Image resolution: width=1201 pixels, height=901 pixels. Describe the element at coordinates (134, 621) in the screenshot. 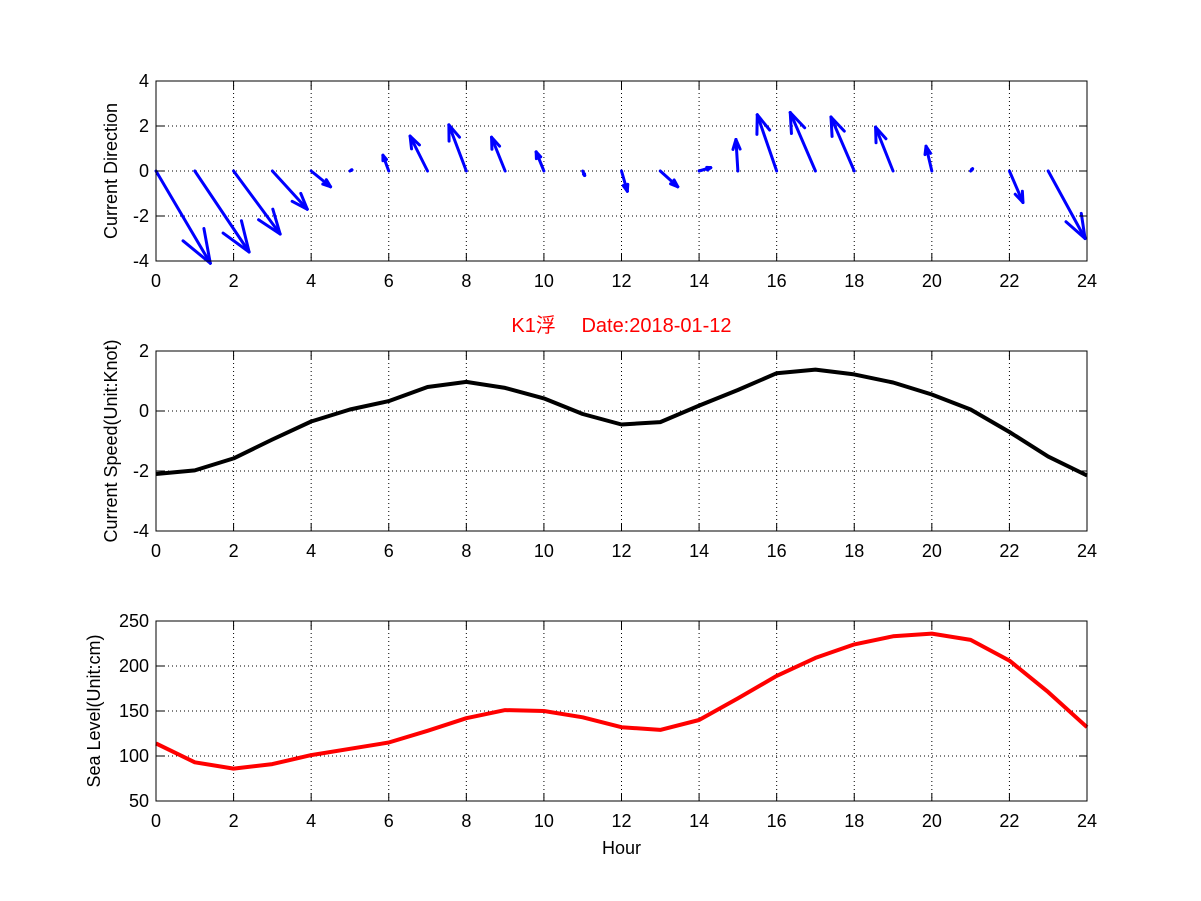

I see `y-tick-label: 250` at that location.